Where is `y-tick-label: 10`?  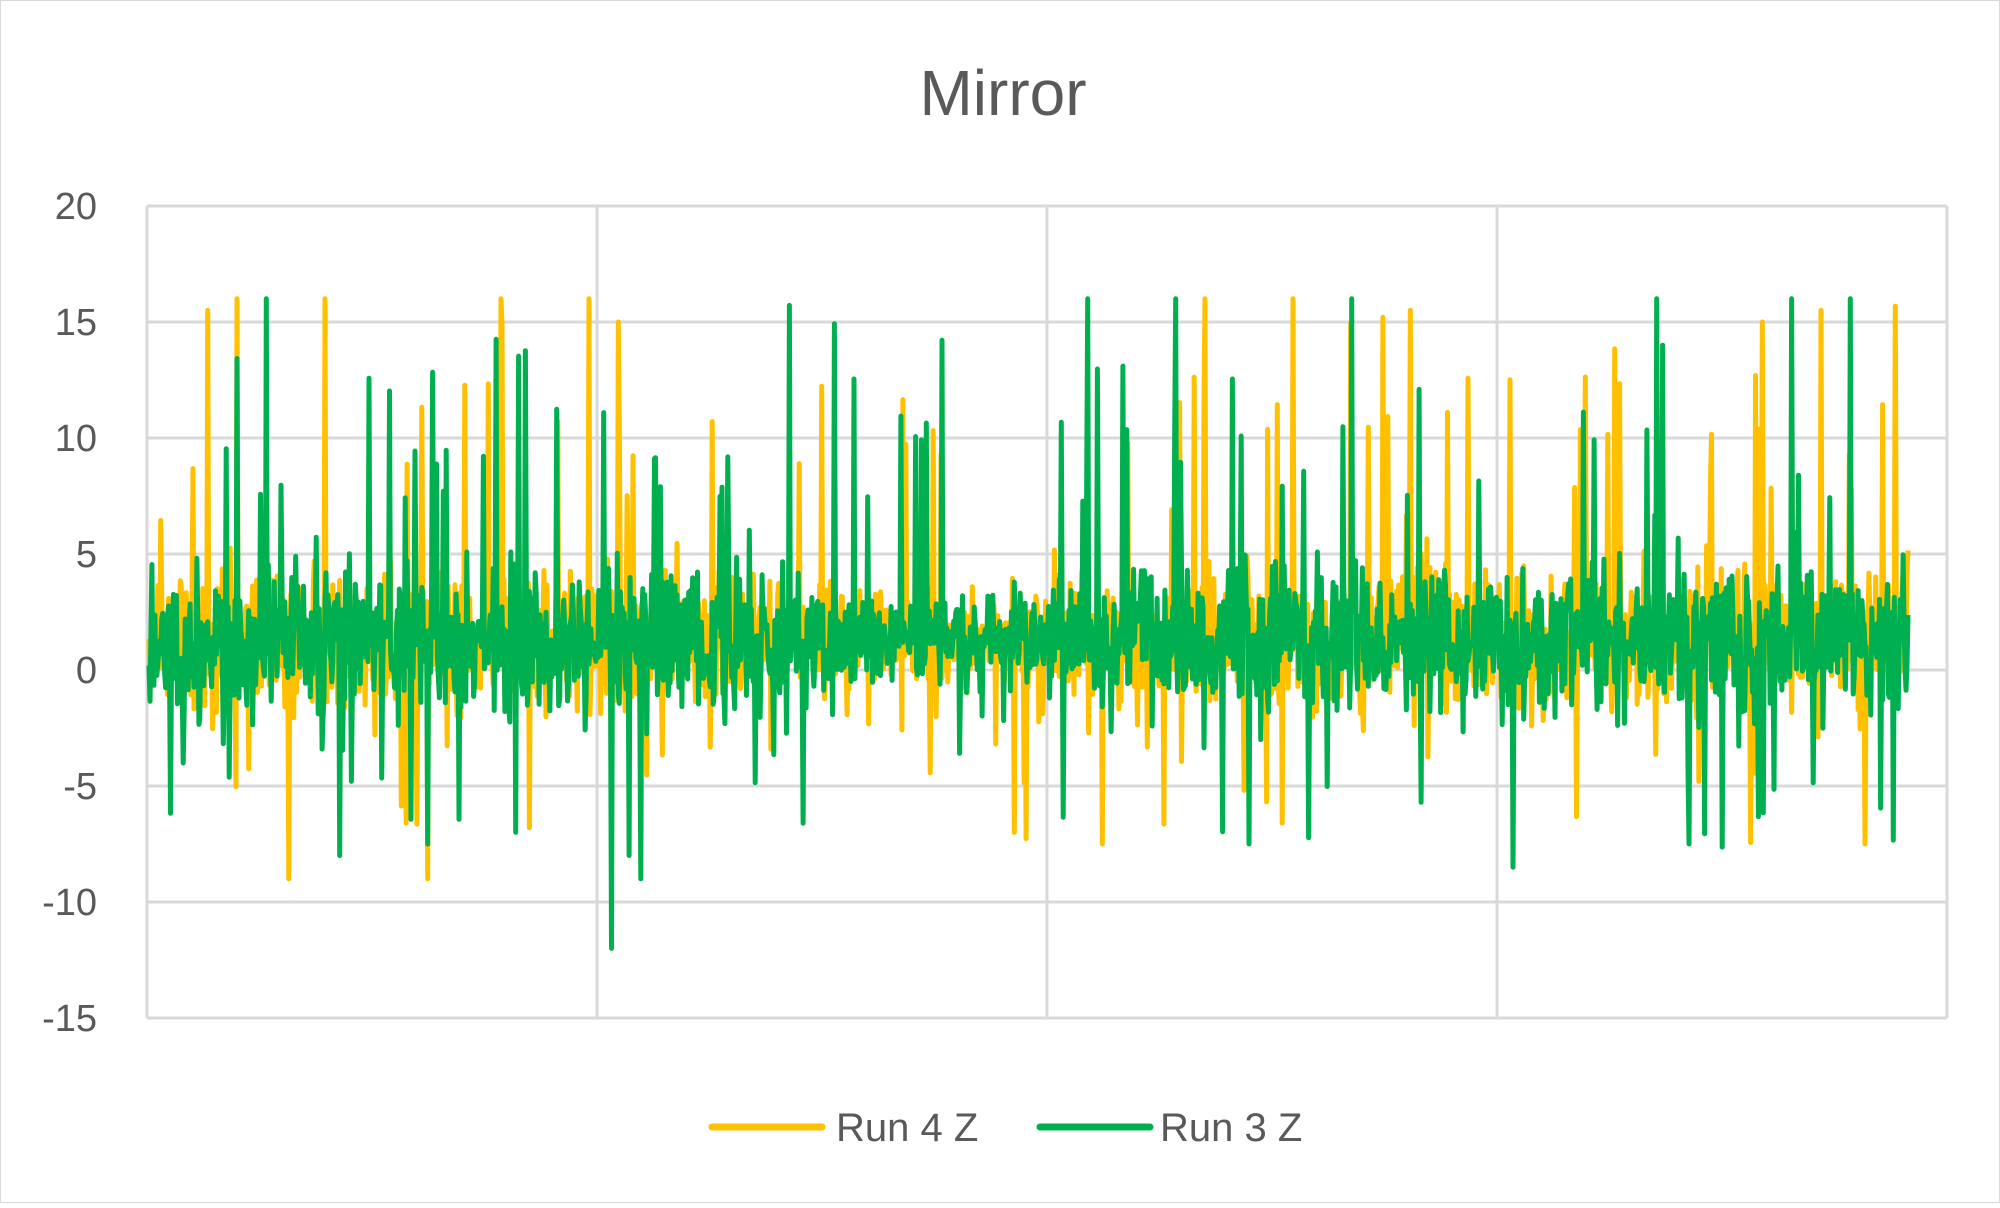
y-tick-label: 10 is located at coordinates (76, 439).